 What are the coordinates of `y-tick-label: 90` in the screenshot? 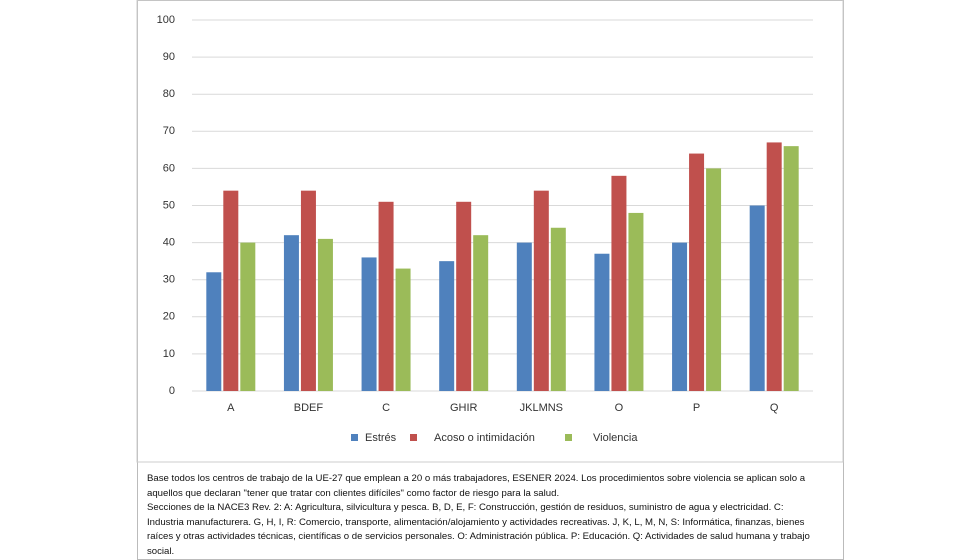 It's located at (169, 57).